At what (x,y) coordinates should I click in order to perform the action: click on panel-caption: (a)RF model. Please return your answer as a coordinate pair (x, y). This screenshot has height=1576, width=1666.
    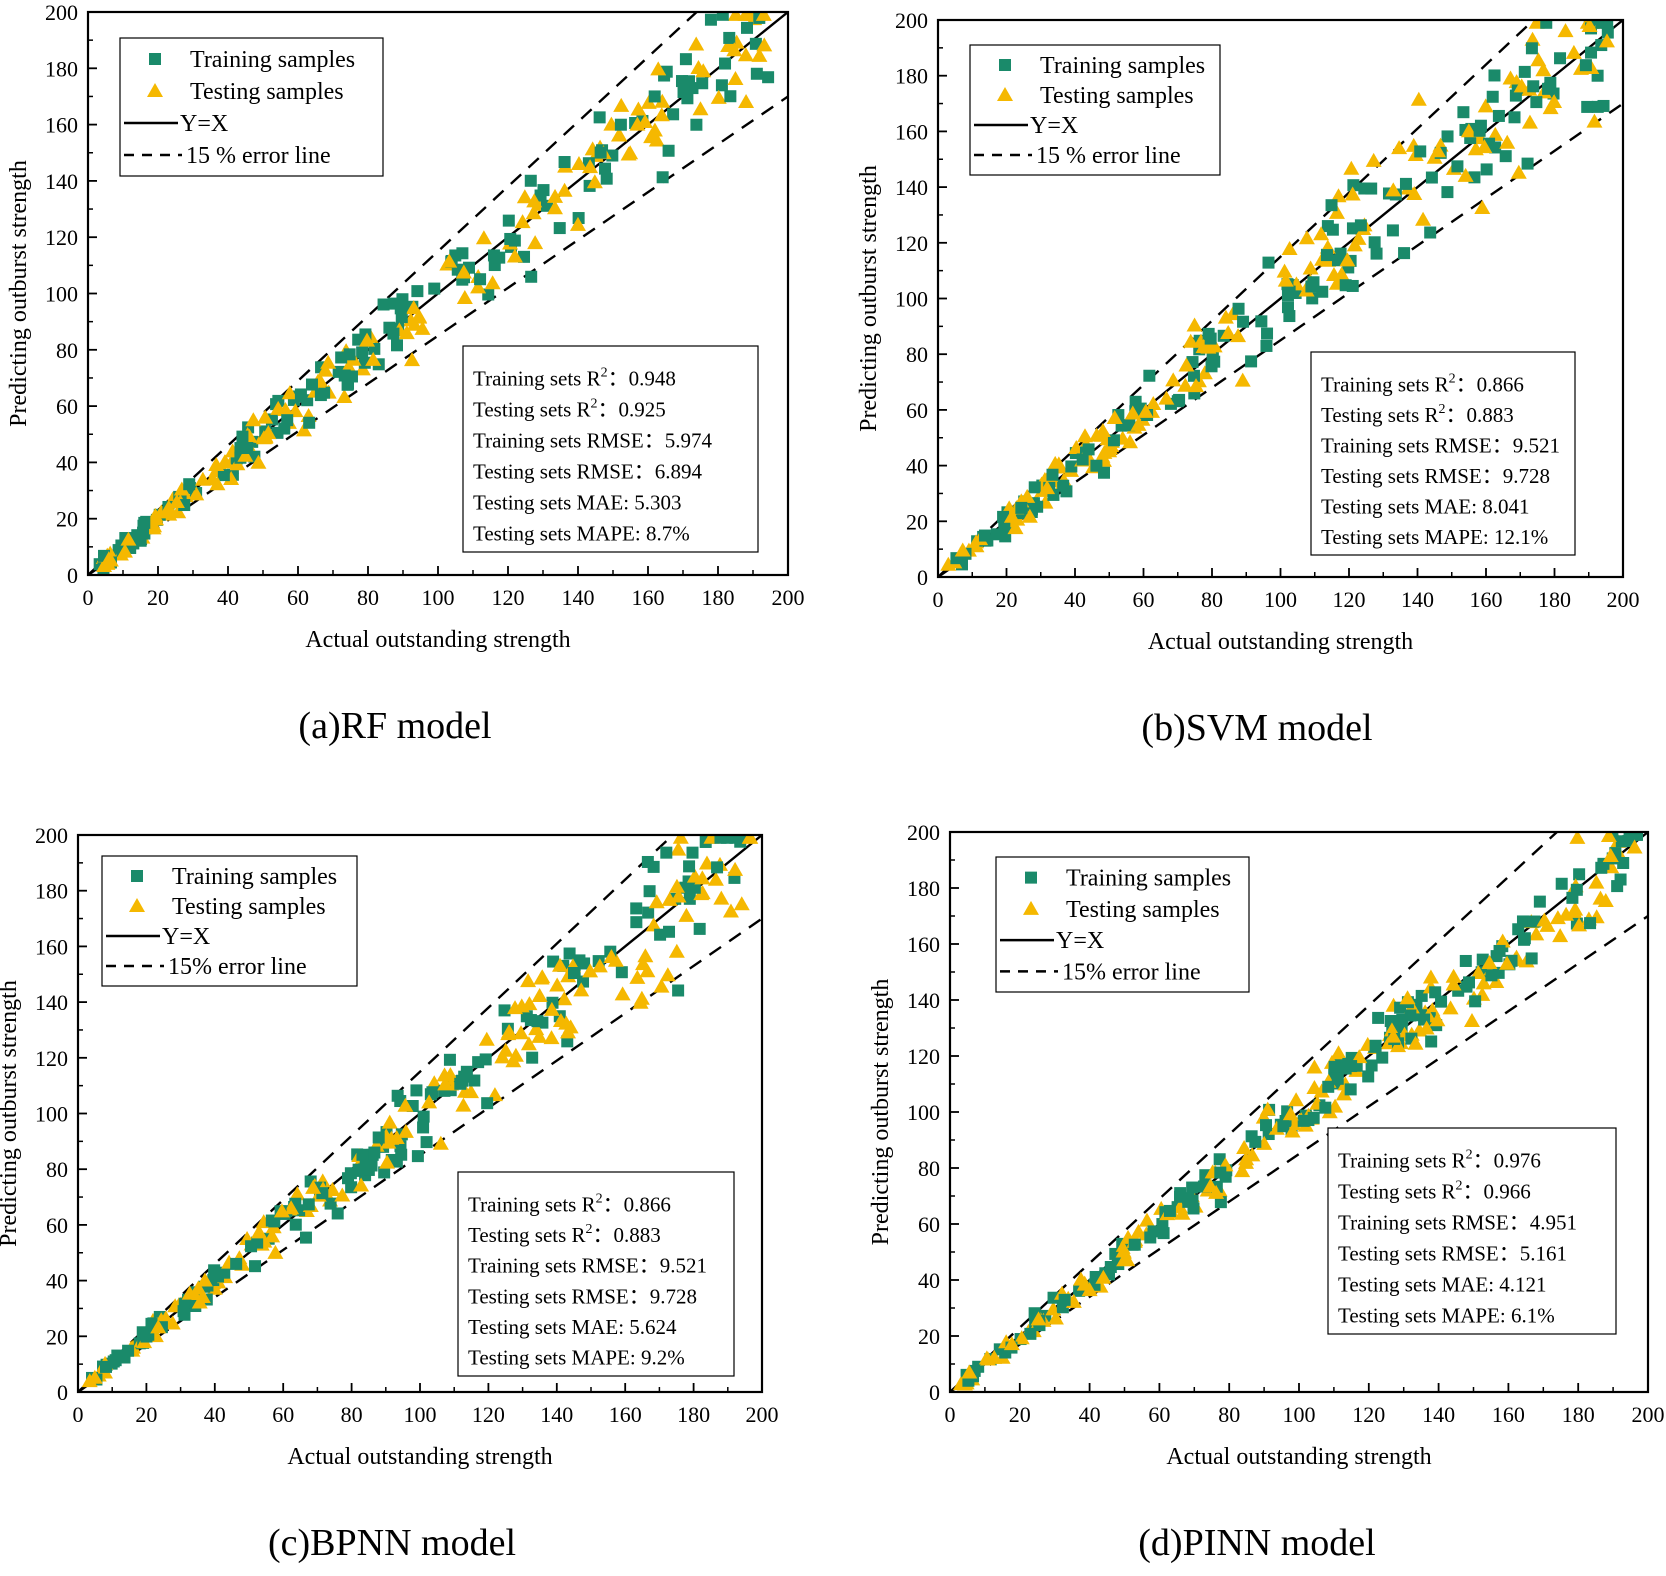
    Looking at the image, I should click on (394, 726).